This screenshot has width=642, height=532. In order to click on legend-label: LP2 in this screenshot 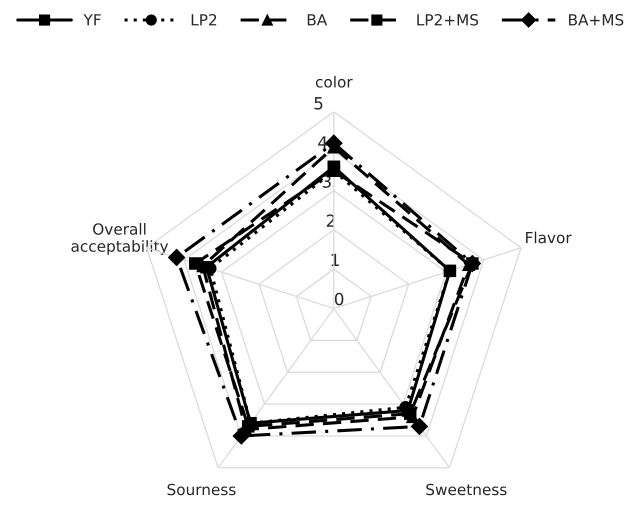, I will do `click(204, 20)`.